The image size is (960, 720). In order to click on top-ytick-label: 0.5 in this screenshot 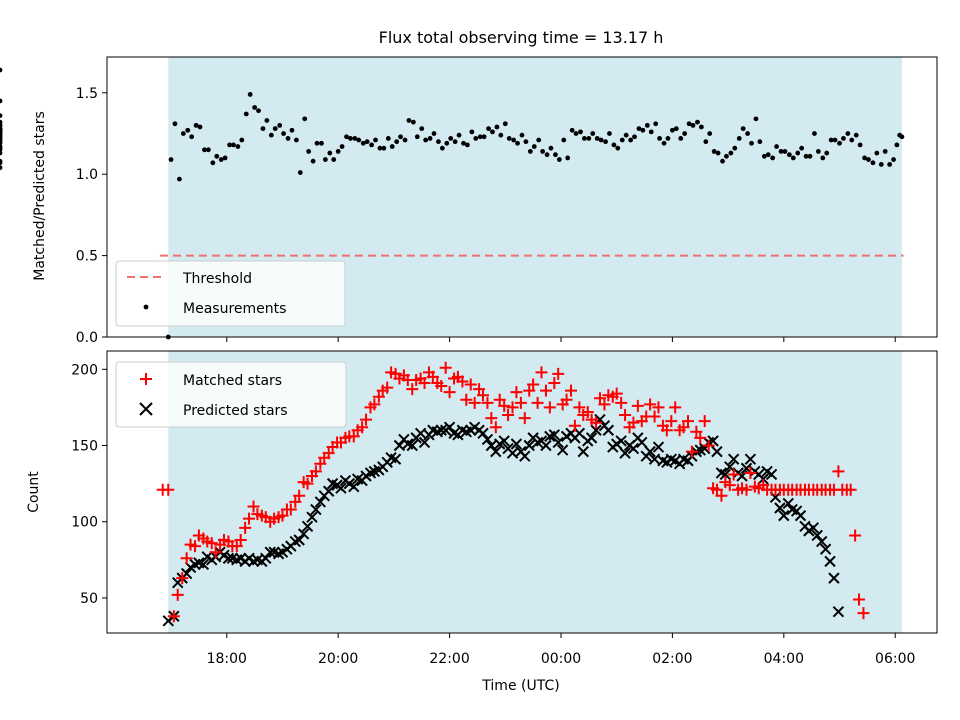, I will do `click(87, 257)`.